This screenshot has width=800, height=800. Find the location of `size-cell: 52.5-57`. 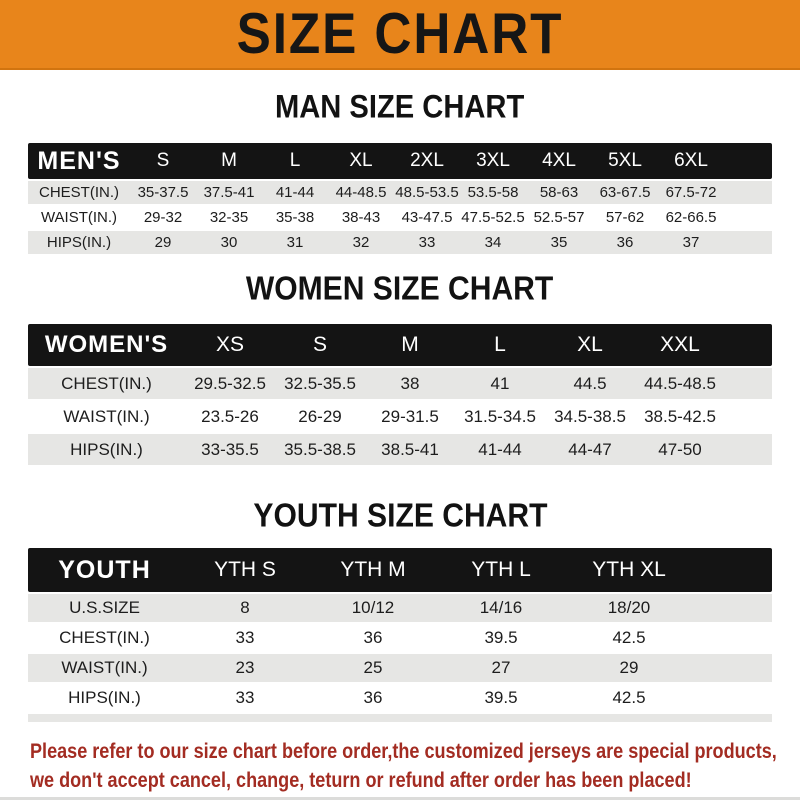

size-cell: 52.5-57 is located at coordinates (559, 217).